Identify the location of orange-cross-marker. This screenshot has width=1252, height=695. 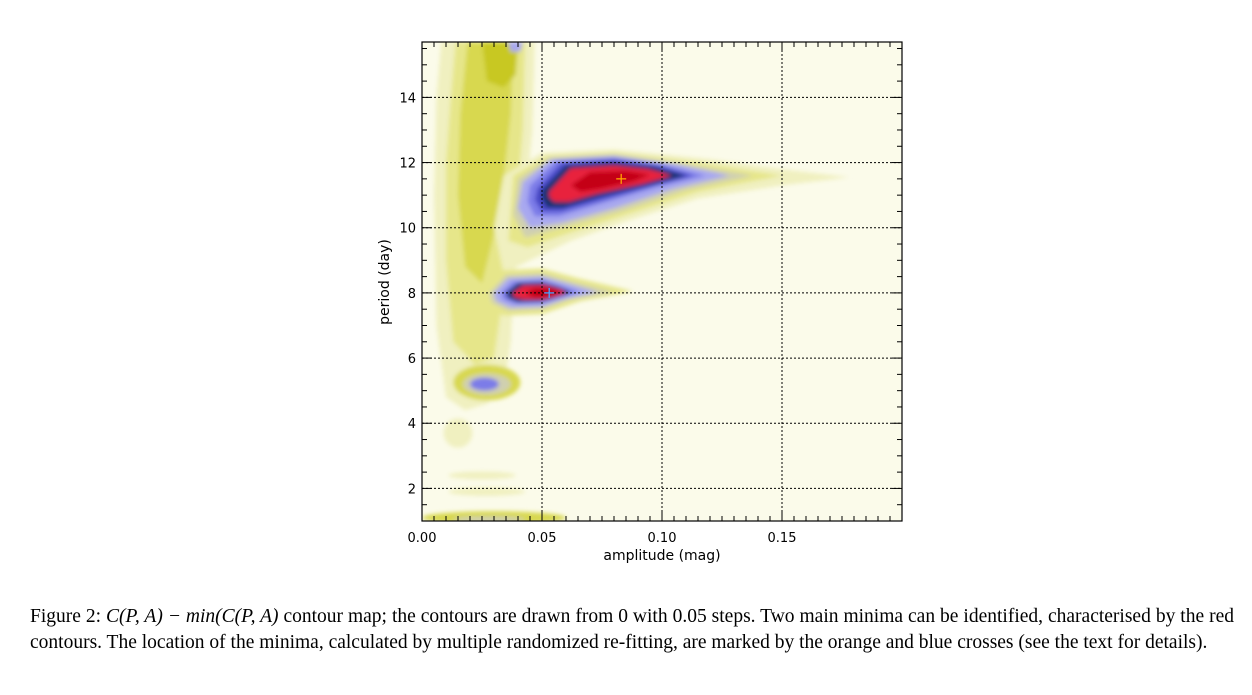
(621, 178).